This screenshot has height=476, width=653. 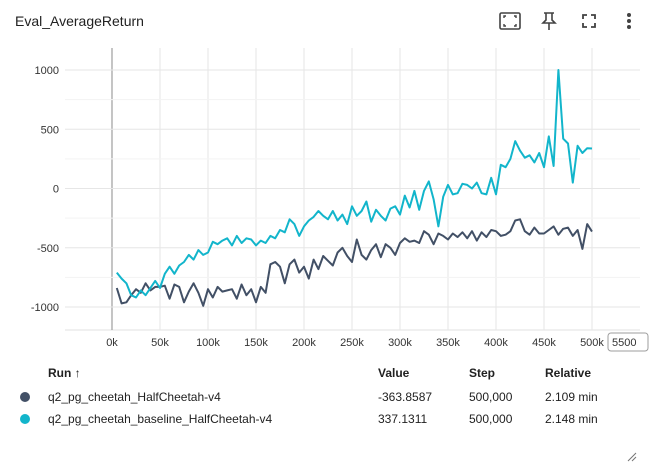 What do you see at coordinates (549, 21) in the screenshot?
I see `pin-icon` at bounding box center [549, 21].